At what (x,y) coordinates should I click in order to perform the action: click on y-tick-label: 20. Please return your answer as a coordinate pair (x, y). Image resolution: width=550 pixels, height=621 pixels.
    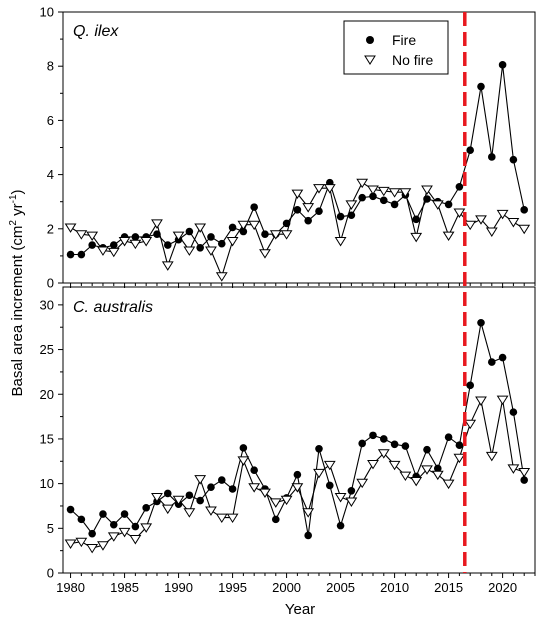
    Looking at the image, I should click on (47, 394).